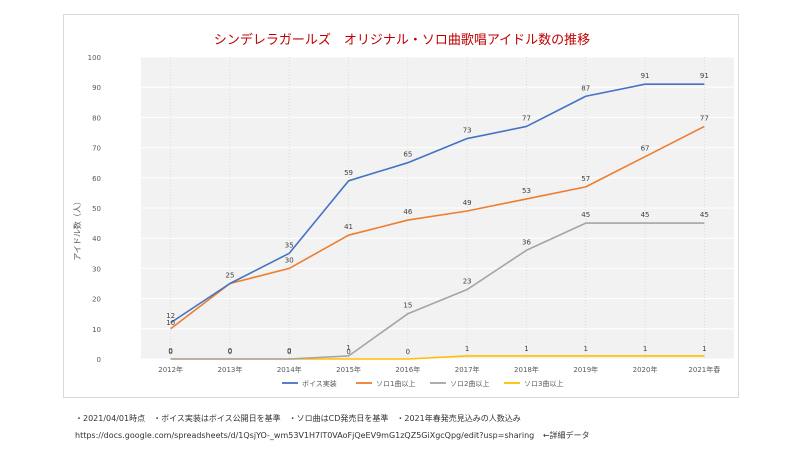 The width and height of the screenshot is (800, 450). What do you see at coordinates (348, 369) in the screenshot?
I see `x-tick-label: 2015年` at bounding box center [348, 369].